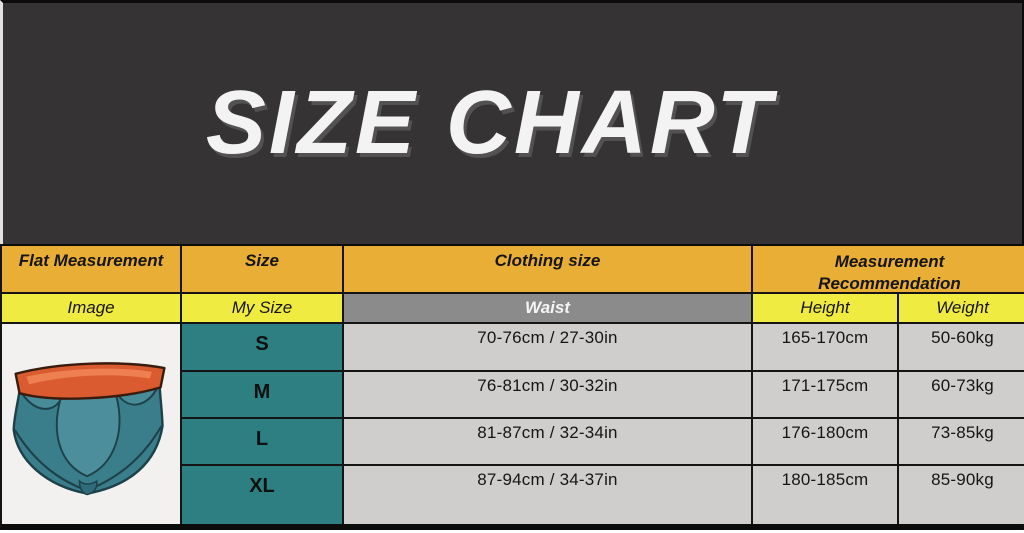 This screenshot has height=533, width=1024. I want to click on height-value-s: 165-170cm, so click(825, 347).